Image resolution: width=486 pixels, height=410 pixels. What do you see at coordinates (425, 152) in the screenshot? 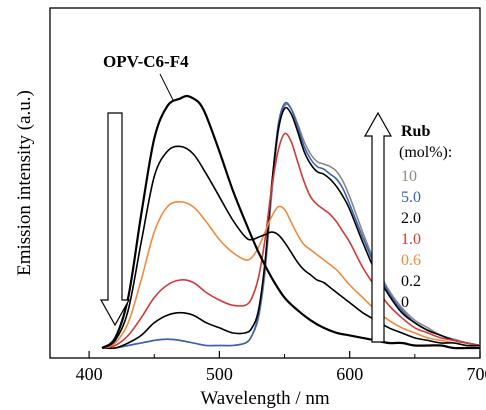
I see `legend-unit: (mol%):` at bounding box center [425, 152].